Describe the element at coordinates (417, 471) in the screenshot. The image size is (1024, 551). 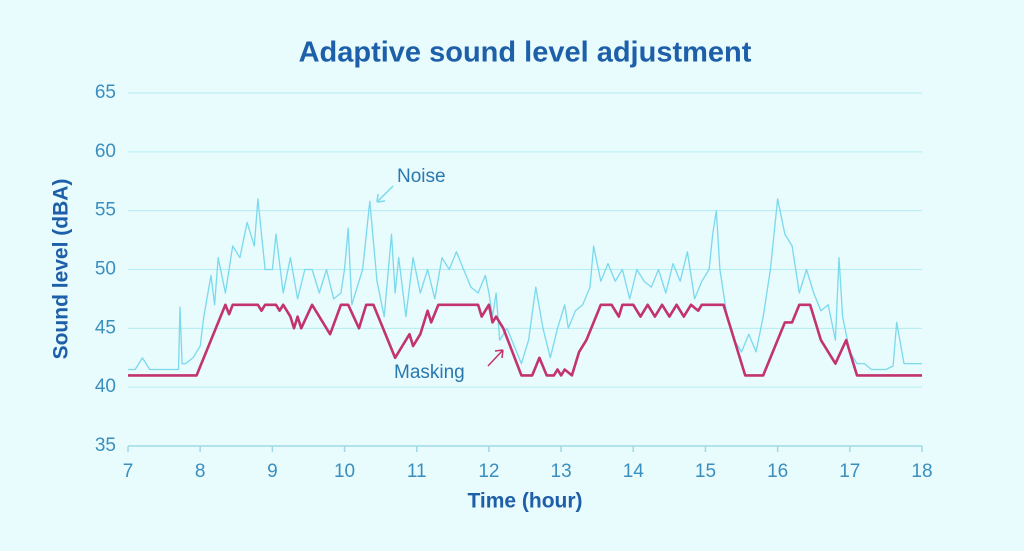
I see `x-tick-label: 11` at that location.